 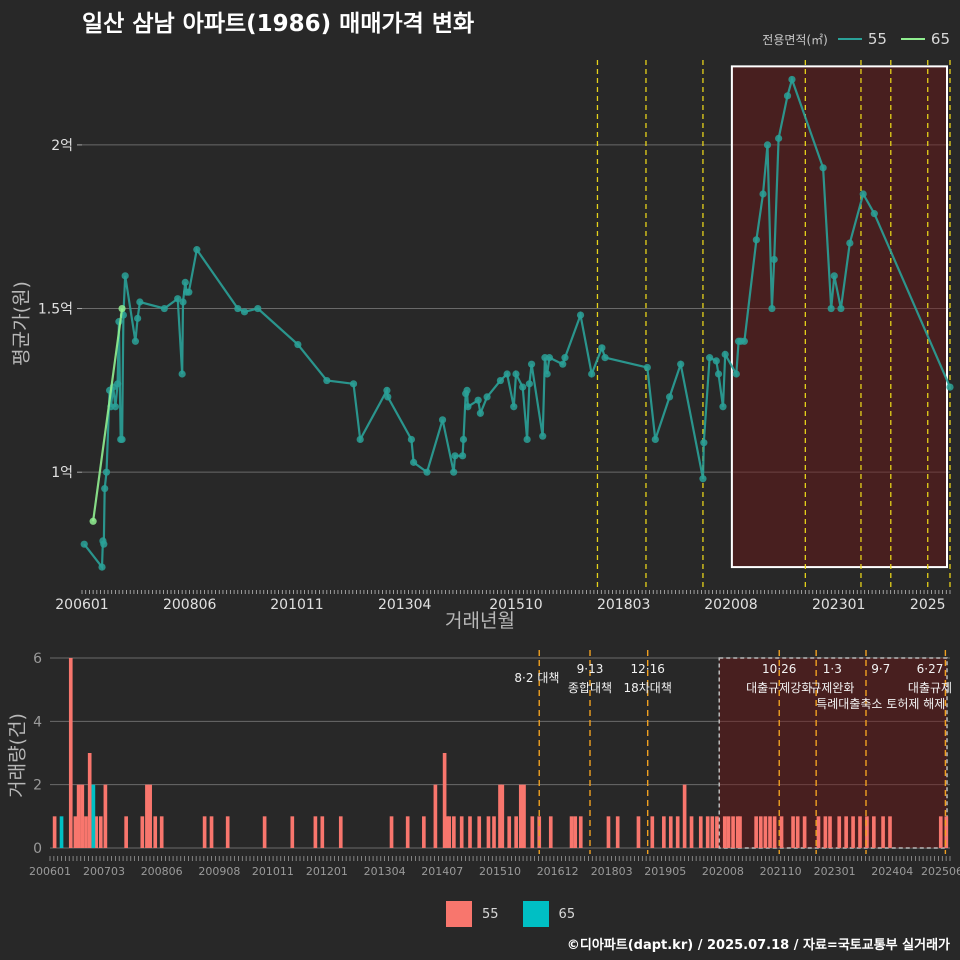 What do you see at coordinates (490, 914) in the screenshot?
I see `legend-box-label-55: 55` at bounding box center [490, 914].